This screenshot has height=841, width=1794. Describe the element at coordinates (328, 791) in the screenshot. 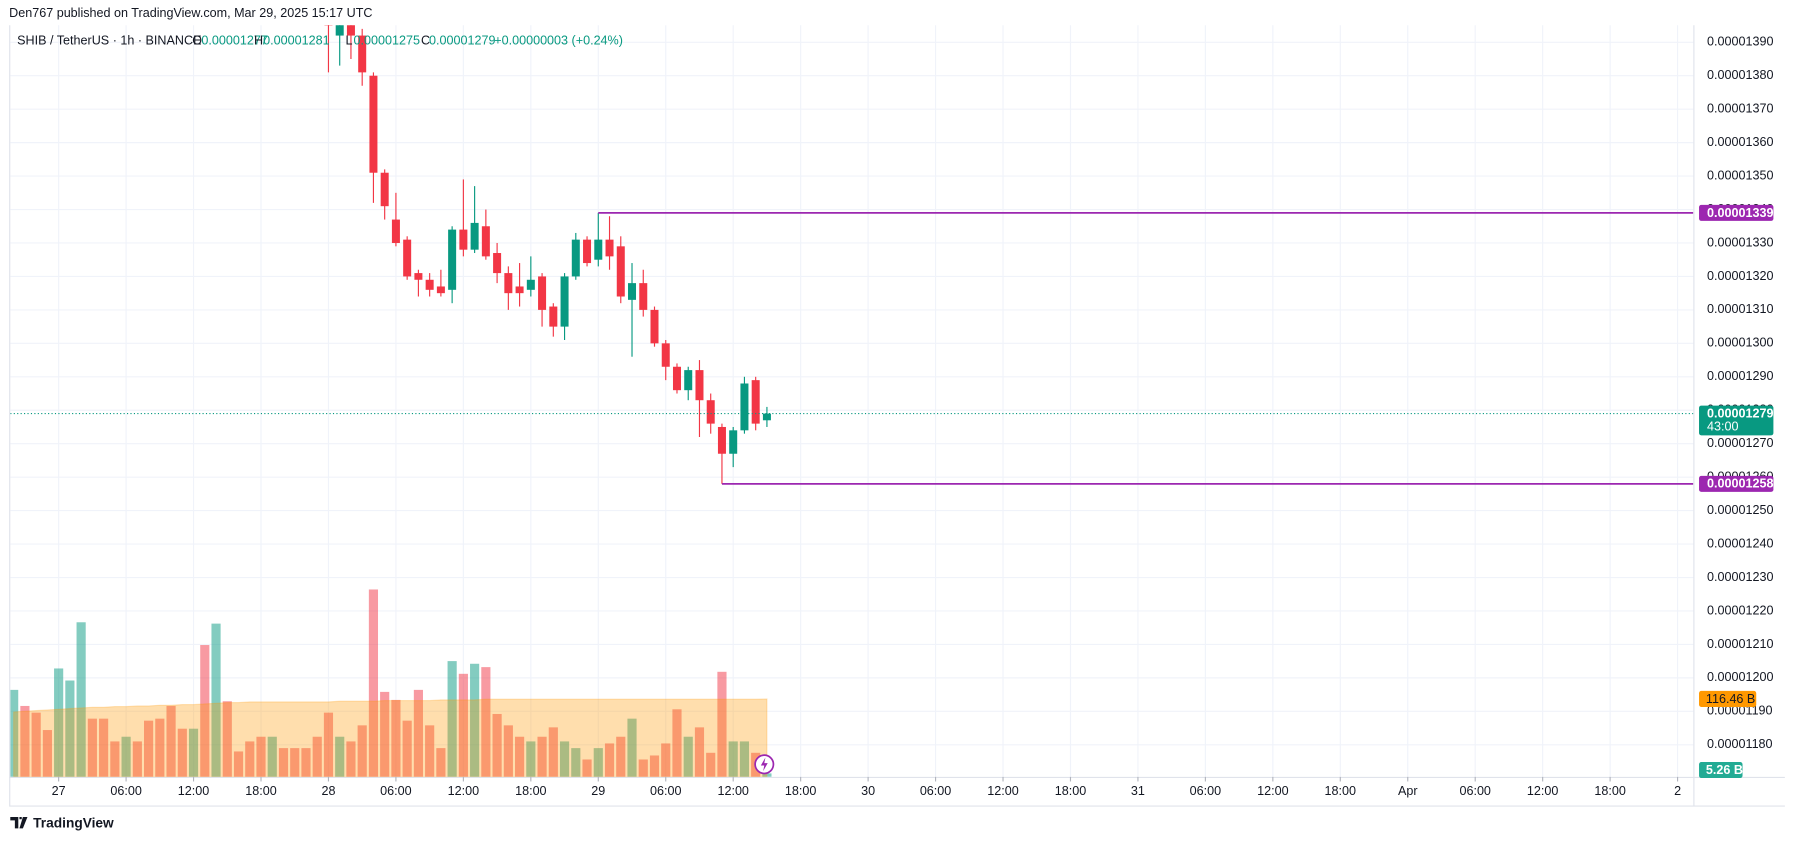

I see `x-tick-label: 28` at that location.